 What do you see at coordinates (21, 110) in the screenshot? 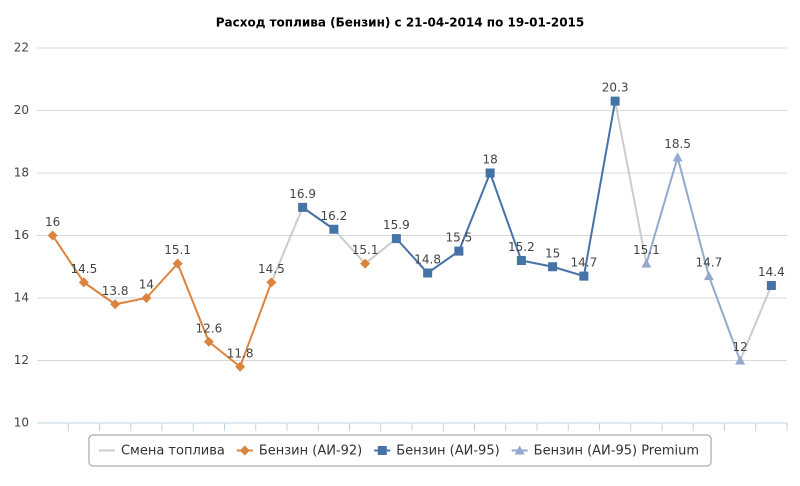
I see `y-tick-label: 20` at bounding box center [21, 110].